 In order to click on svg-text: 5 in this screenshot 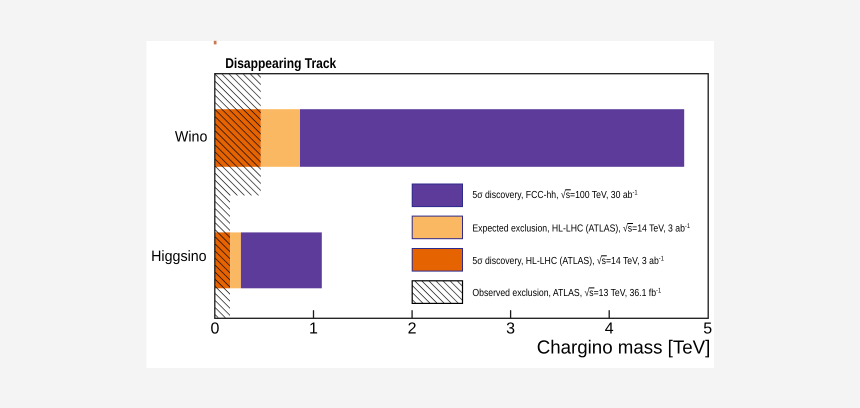, I will do `click(707, 329)`.